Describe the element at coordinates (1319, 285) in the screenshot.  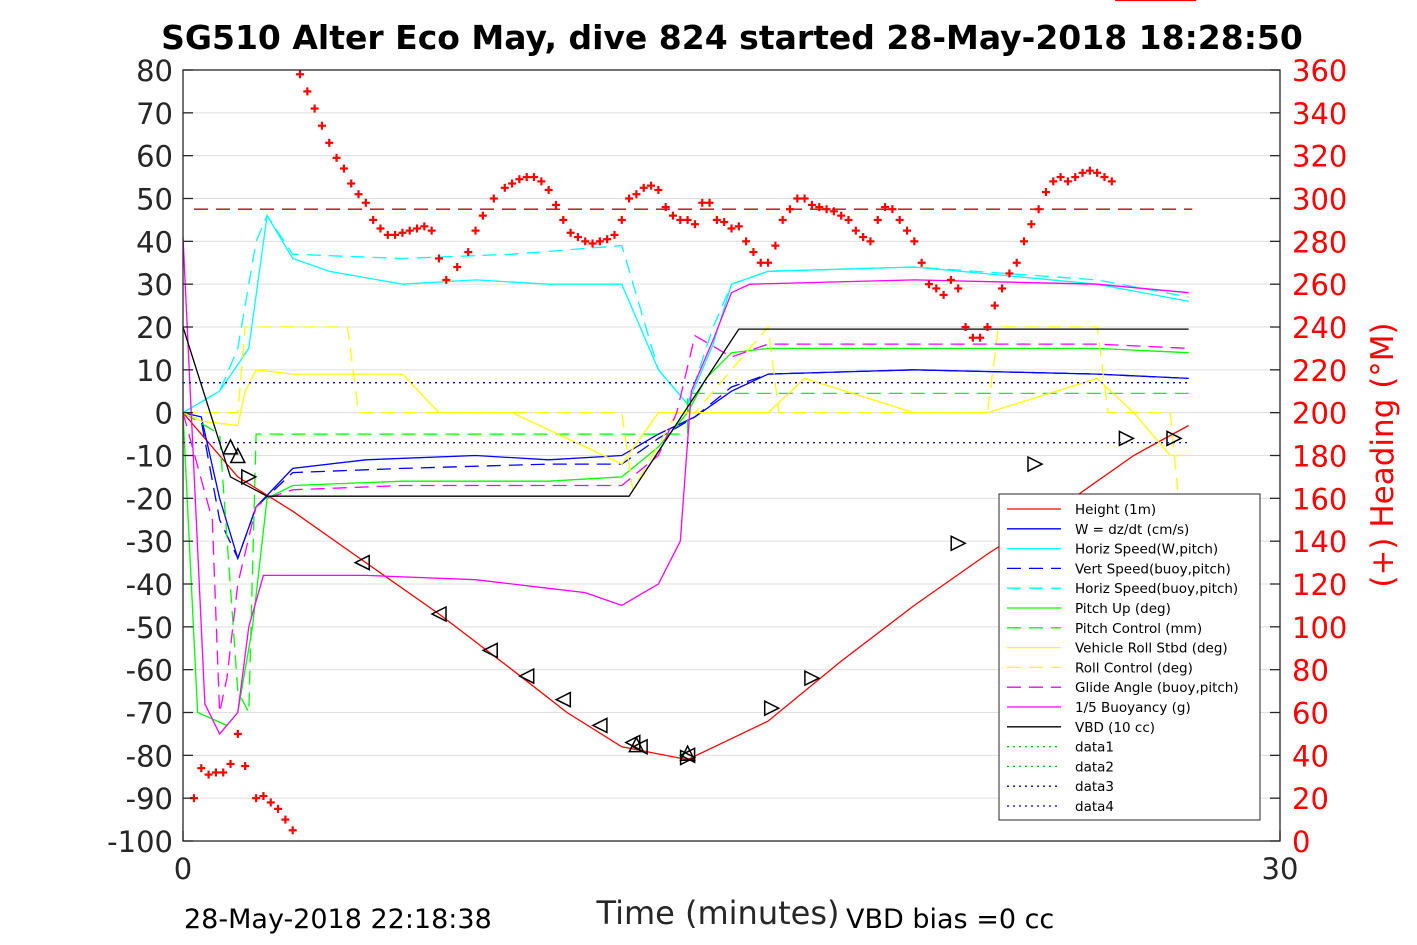
I see `y2-tick-label-5: 260` at that location.